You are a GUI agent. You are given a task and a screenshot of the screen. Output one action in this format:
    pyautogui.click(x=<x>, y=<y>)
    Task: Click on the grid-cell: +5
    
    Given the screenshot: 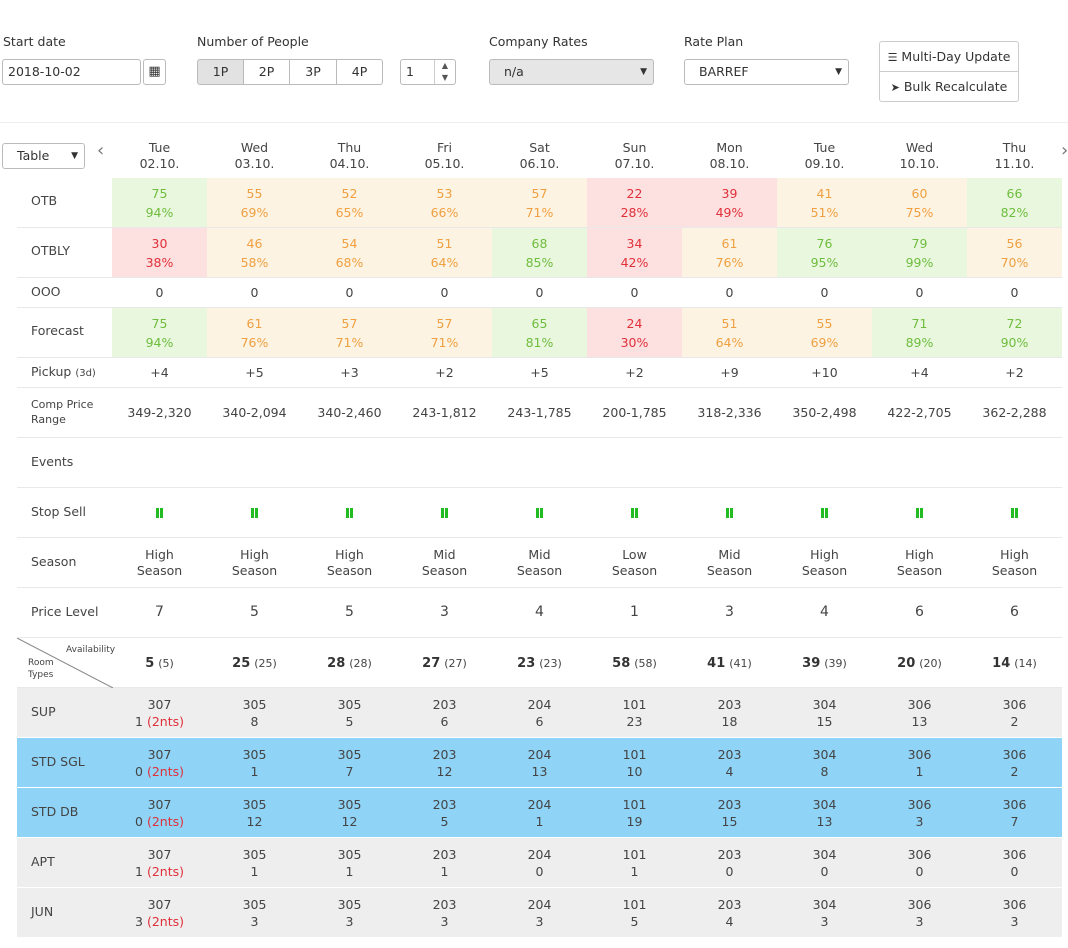 What is the action you would take?
    pyautogui.click(x=539, y=372)
    